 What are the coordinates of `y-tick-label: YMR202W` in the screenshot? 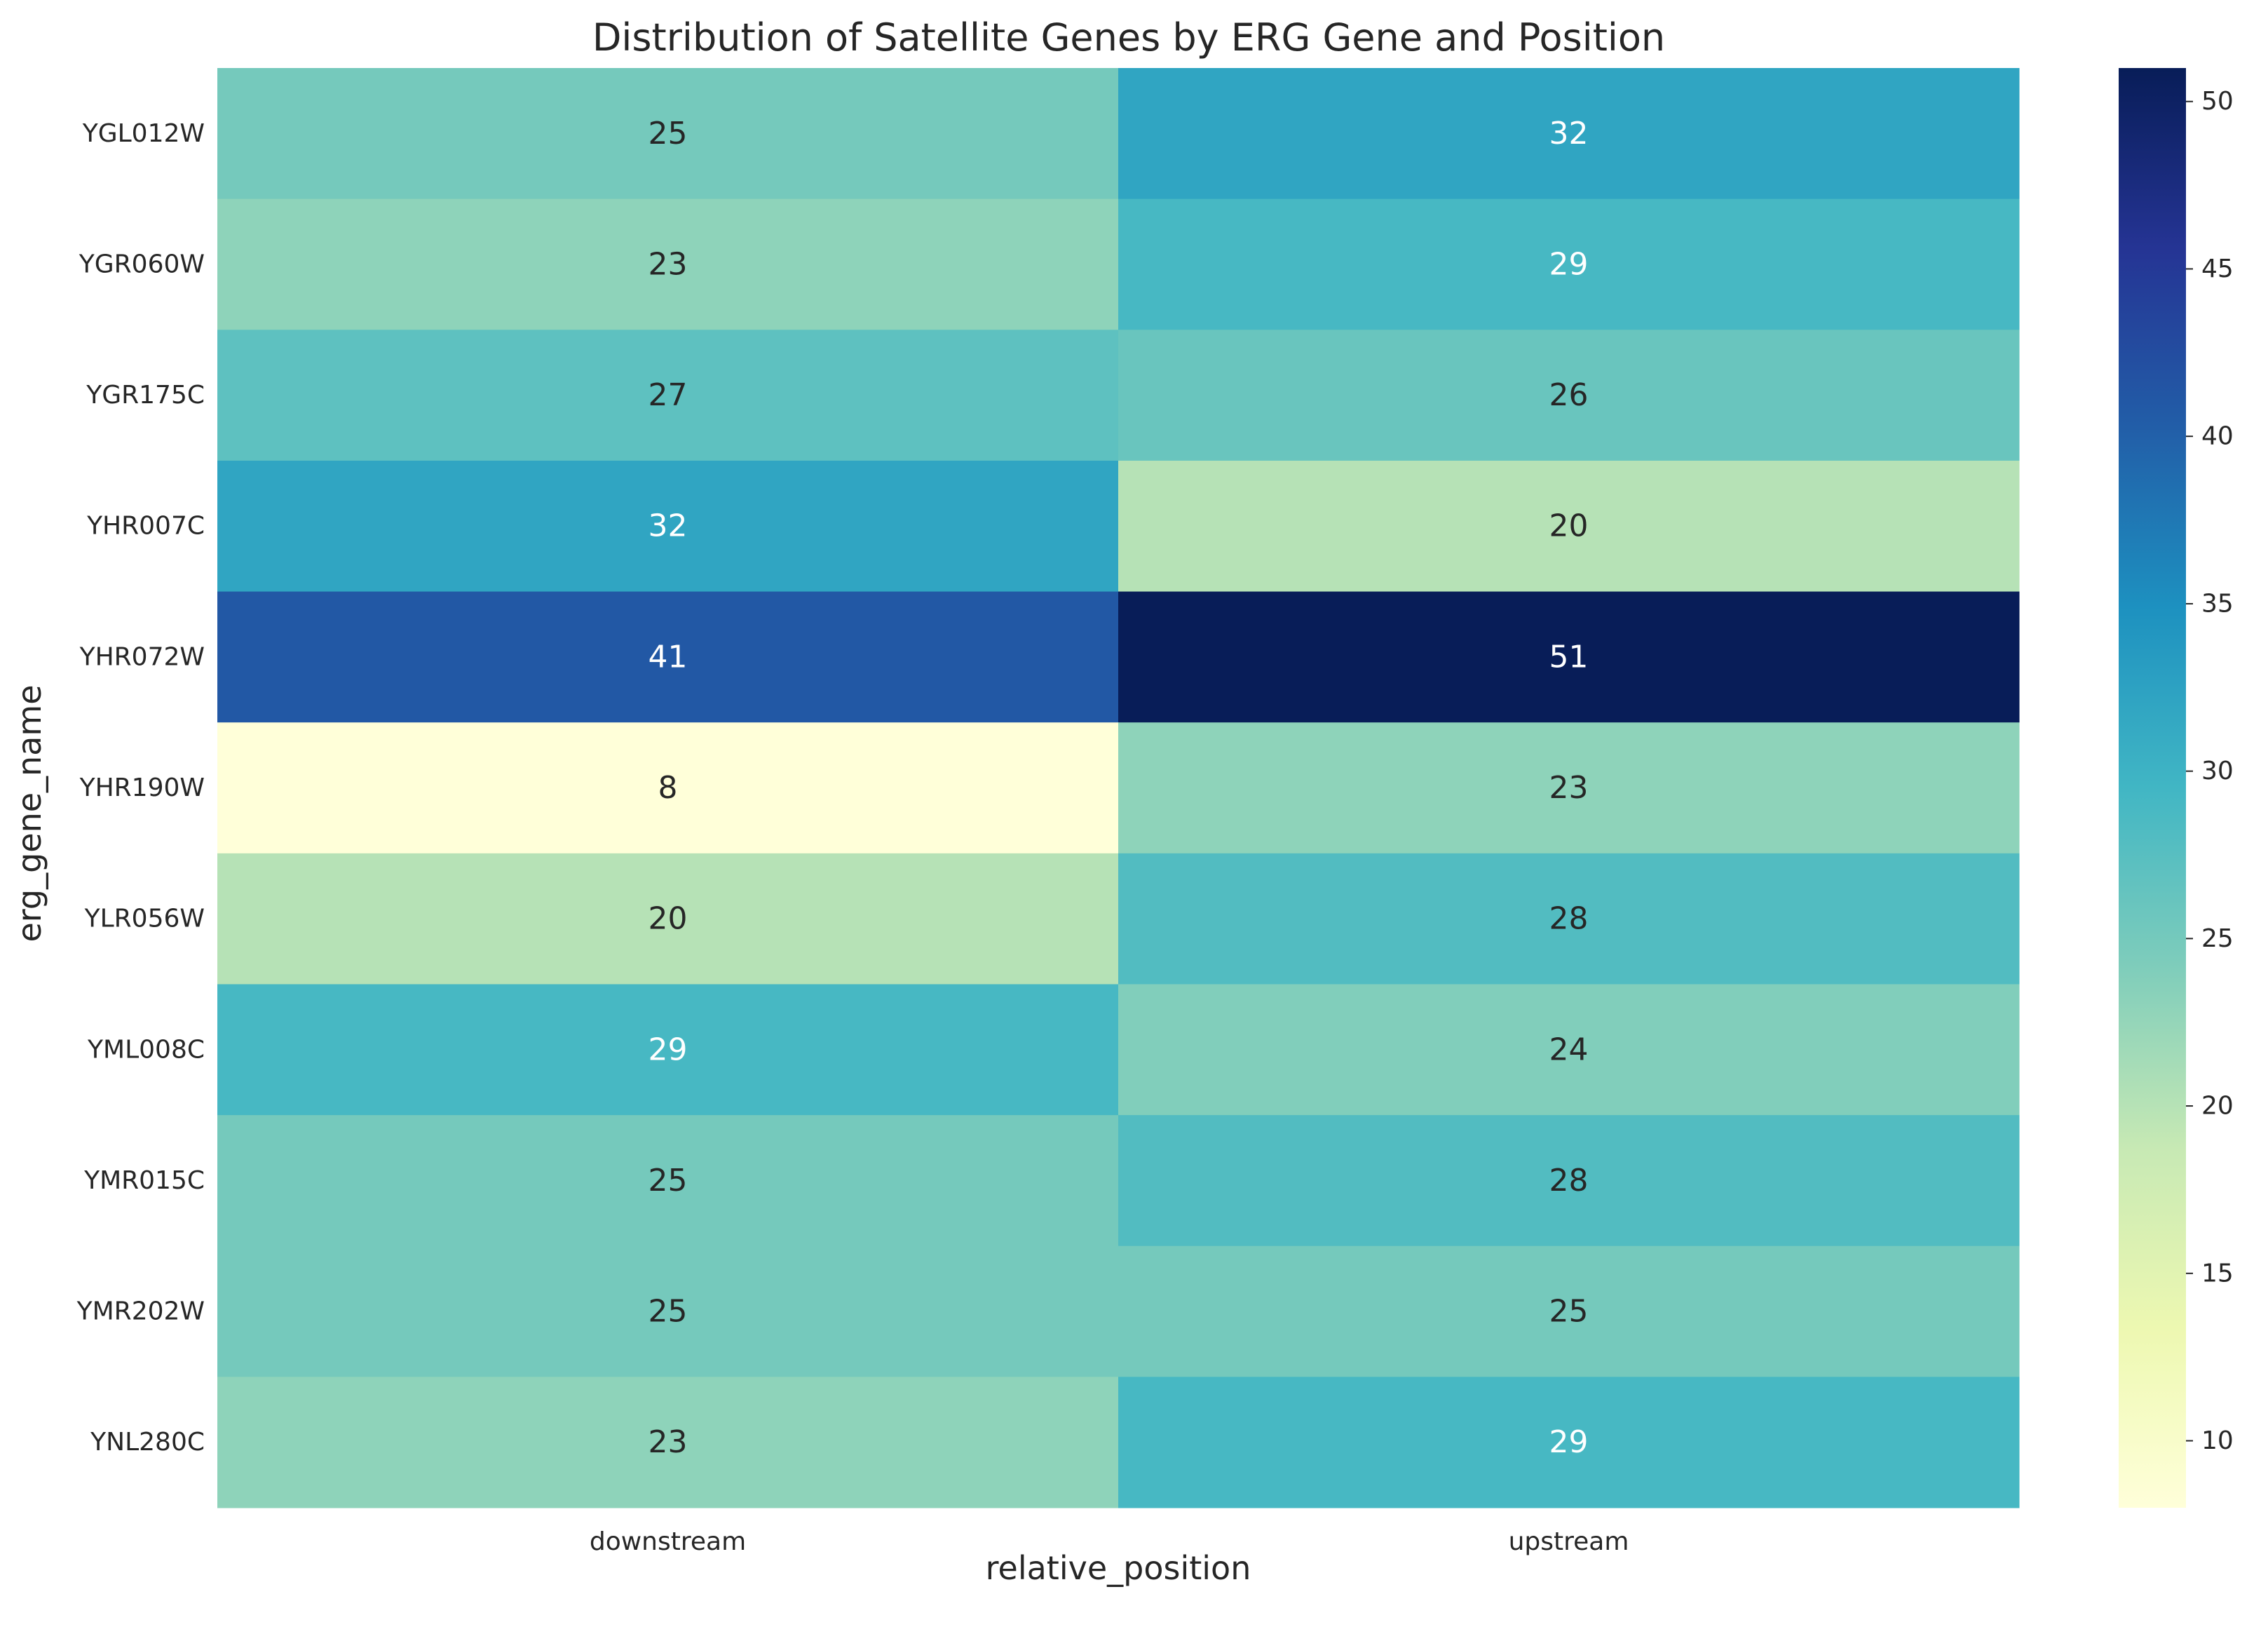 It's located at (140, 1311).